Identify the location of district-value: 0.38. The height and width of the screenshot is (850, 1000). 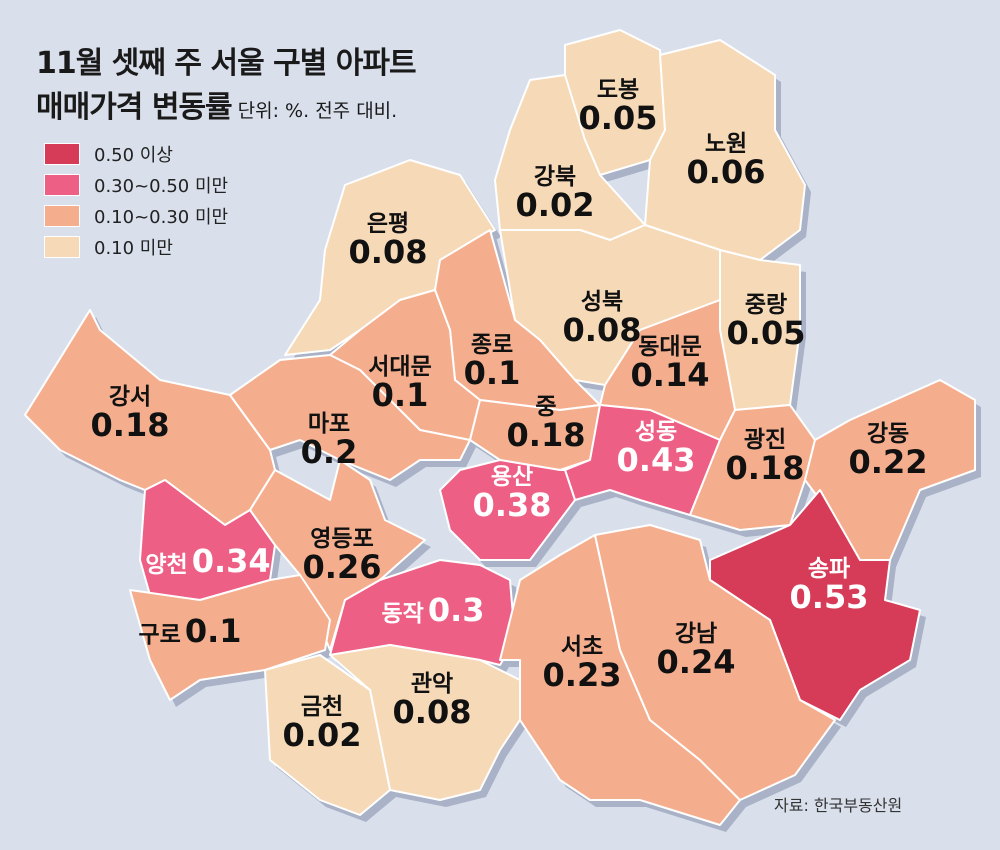
(512, 505).